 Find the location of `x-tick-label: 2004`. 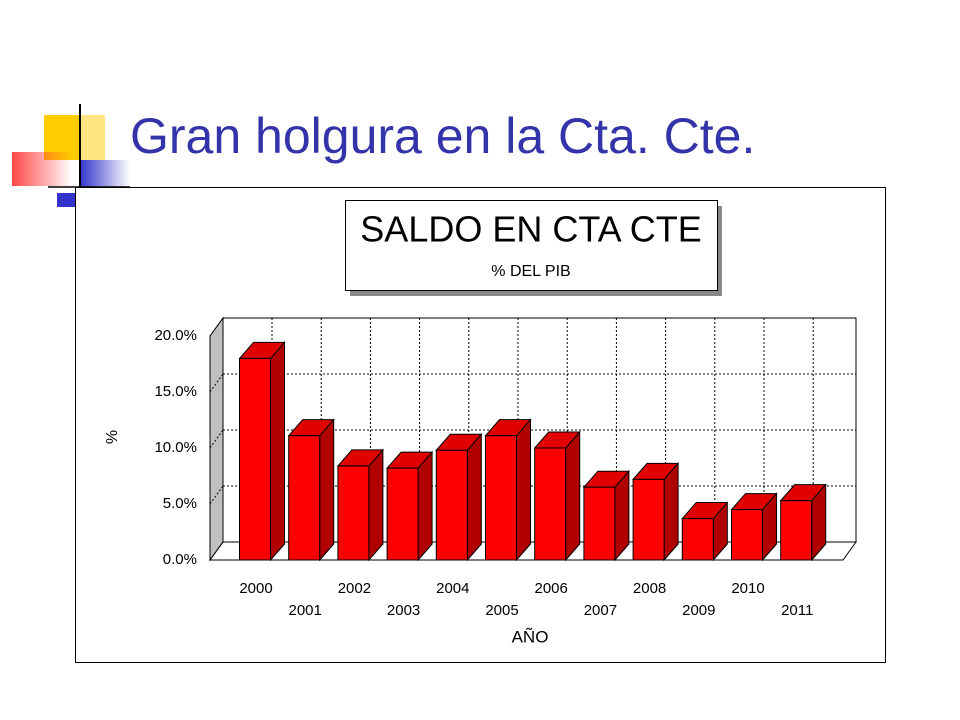

x-tick-label: 2004 is located at coordinates (452, 588).